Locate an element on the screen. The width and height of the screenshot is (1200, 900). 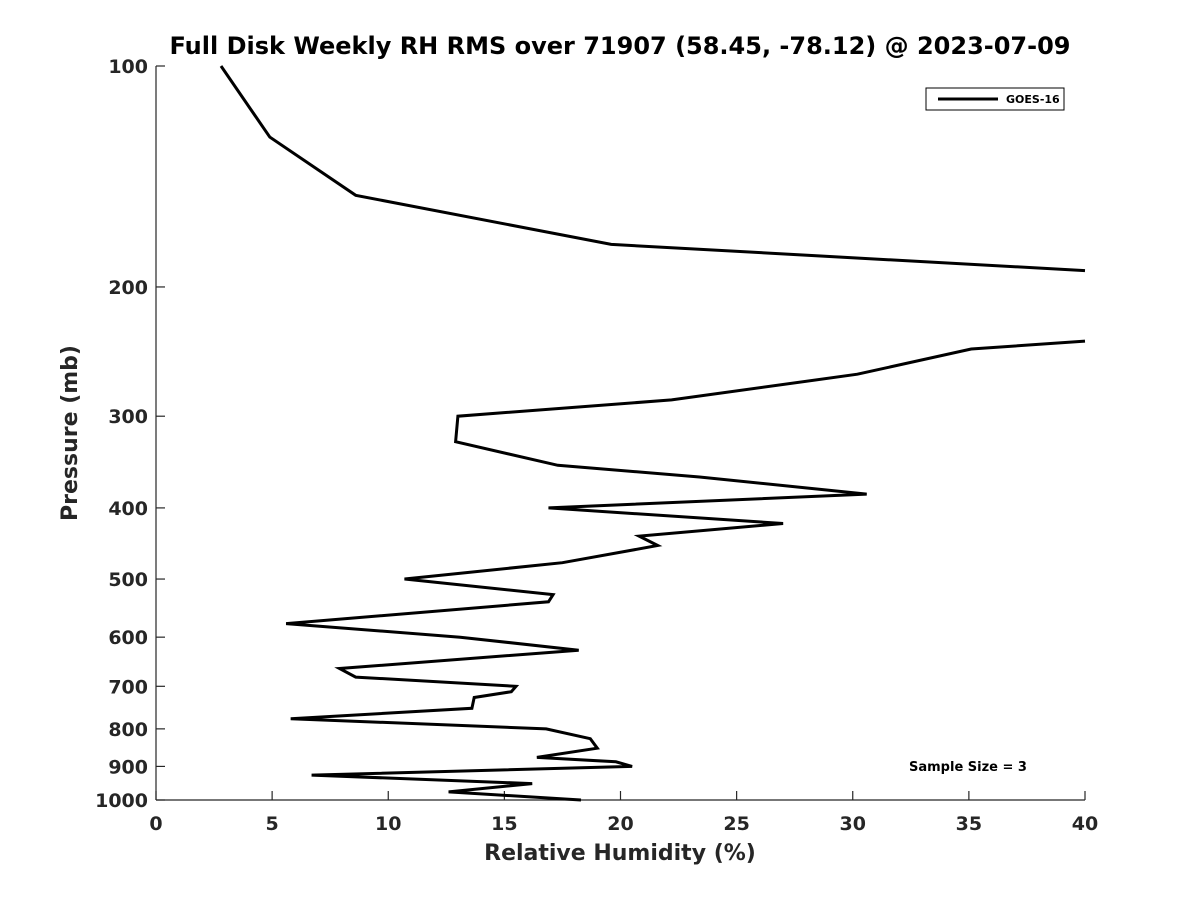
x-tick-label: 20 is located at coordinates (620, 824).